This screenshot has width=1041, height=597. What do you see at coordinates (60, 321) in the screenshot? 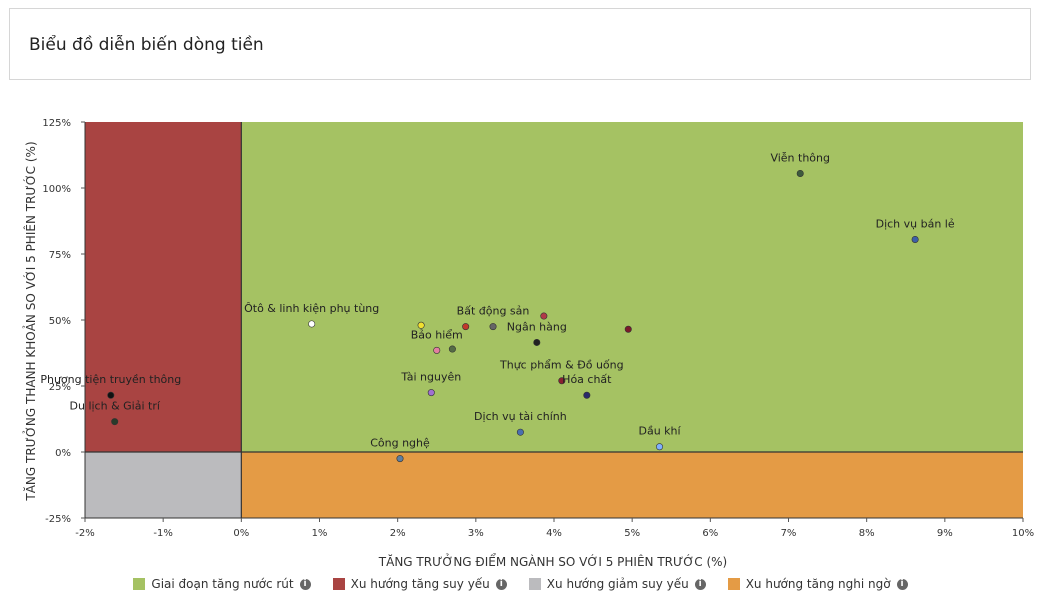
I see `y-tick-label: 50%` at bounding box center [60, 321].